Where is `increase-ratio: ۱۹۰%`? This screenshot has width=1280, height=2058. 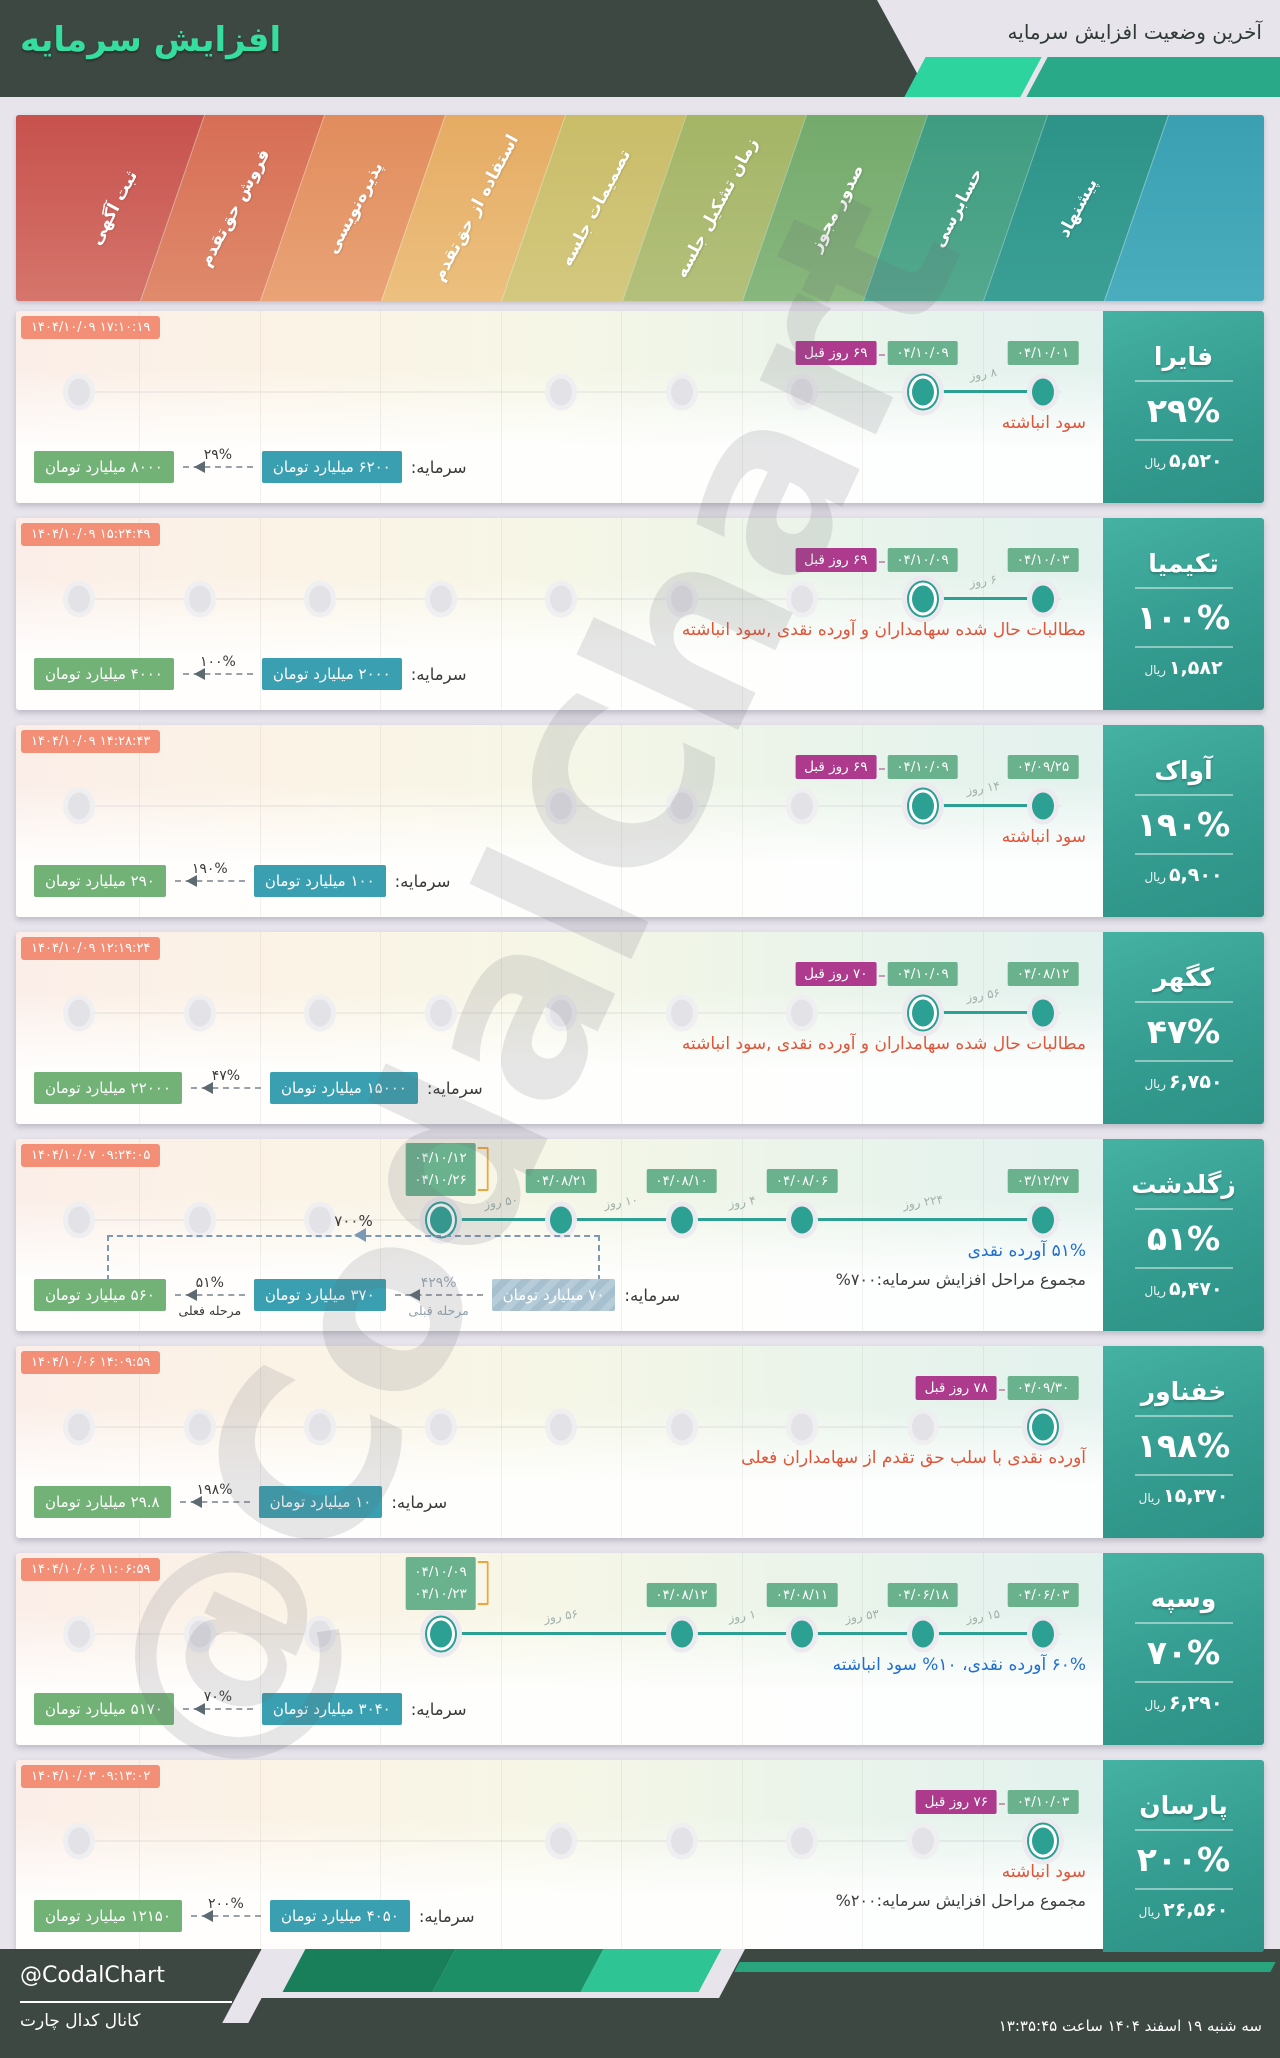 increase-ratio: ۱۹۰% is located at coordinates (209, 869).